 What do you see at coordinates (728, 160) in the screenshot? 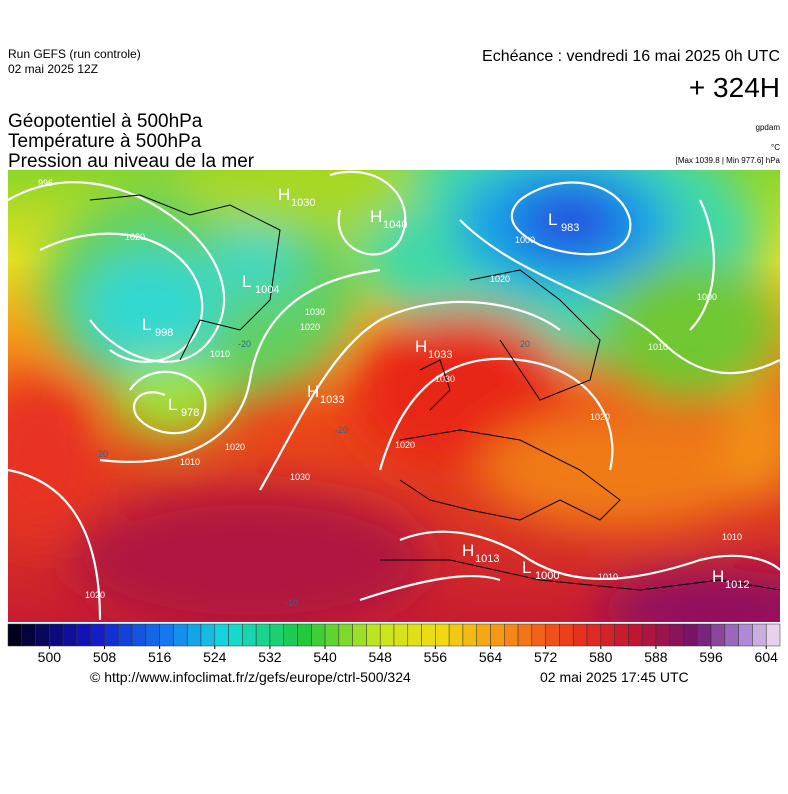
I see `unit: [Max 1039.8 | Min 977.6] hPa` at bounding box center [728, 160].